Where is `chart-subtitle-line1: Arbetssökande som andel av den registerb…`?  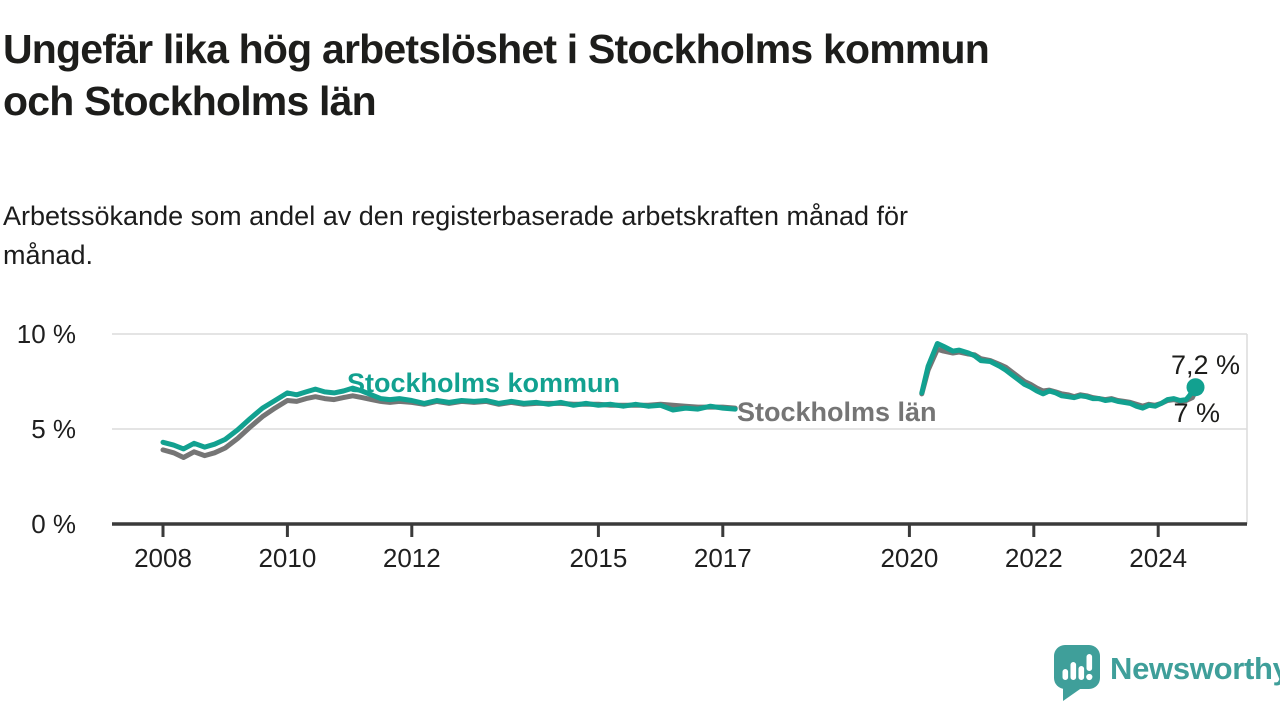 chart-subtitle-line1: Arbetssökande som andel av den registerb… is located at coordinates (456, 216).